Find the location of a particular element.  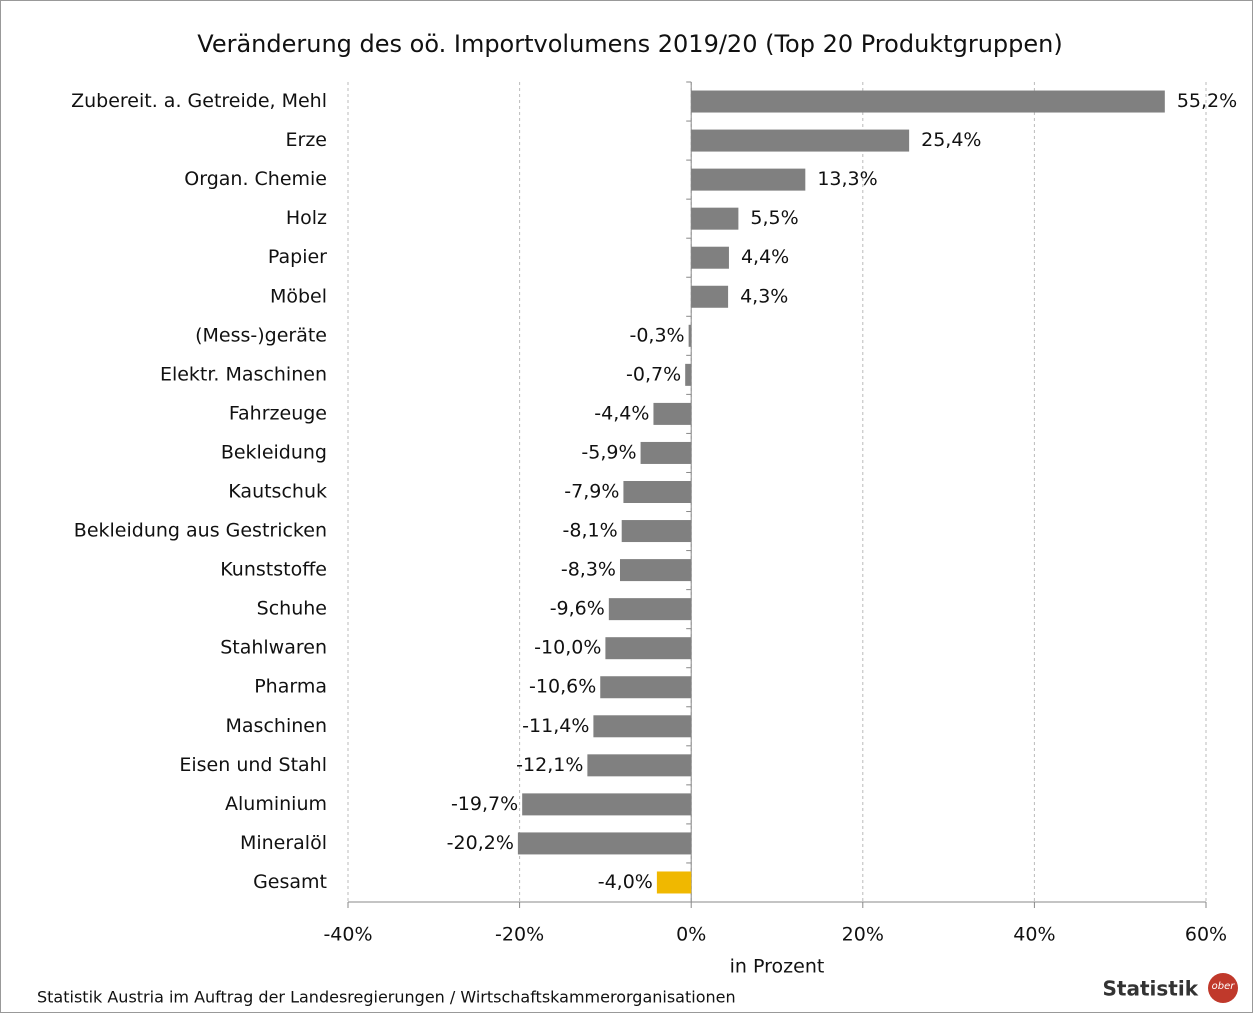

y-tick-label: Stahlwaren is located at coordinates (273, 648).